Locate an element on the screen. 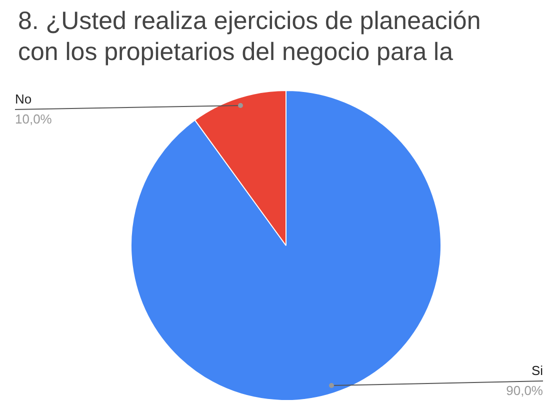 This screenshot has width=555, height=403. data-label: 10,0% is located at coordinates (33, 118).